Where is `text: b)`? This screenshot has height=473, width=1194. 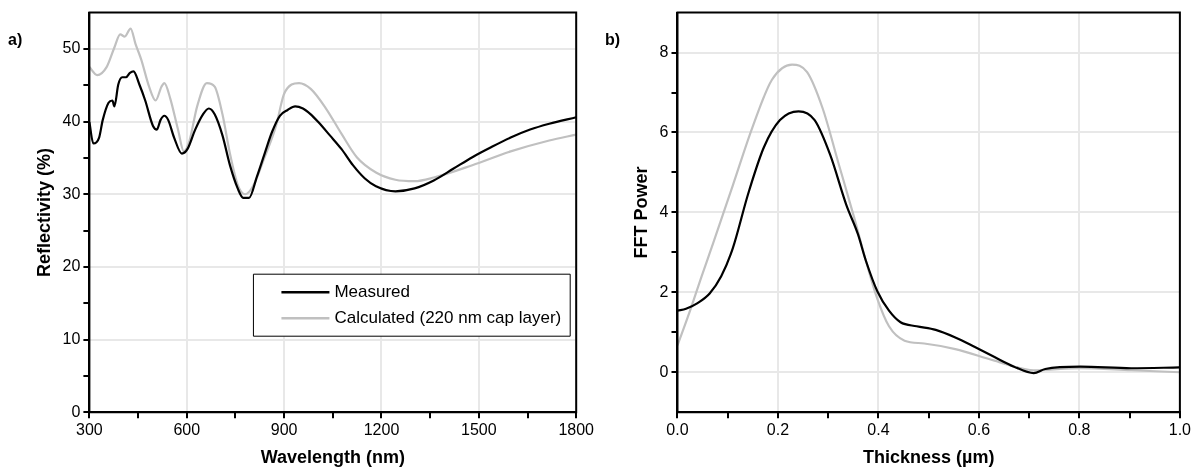 text: b) is located at coordinates (613, 40).